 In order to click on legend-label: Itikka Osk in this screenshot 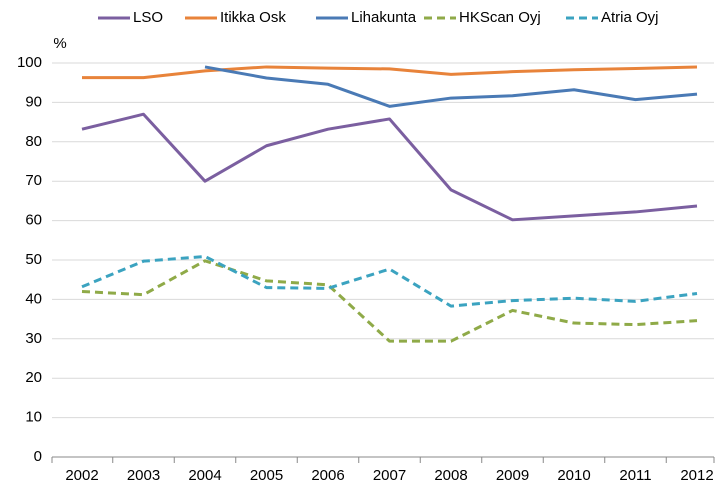, I will do `click(253, 17)`.